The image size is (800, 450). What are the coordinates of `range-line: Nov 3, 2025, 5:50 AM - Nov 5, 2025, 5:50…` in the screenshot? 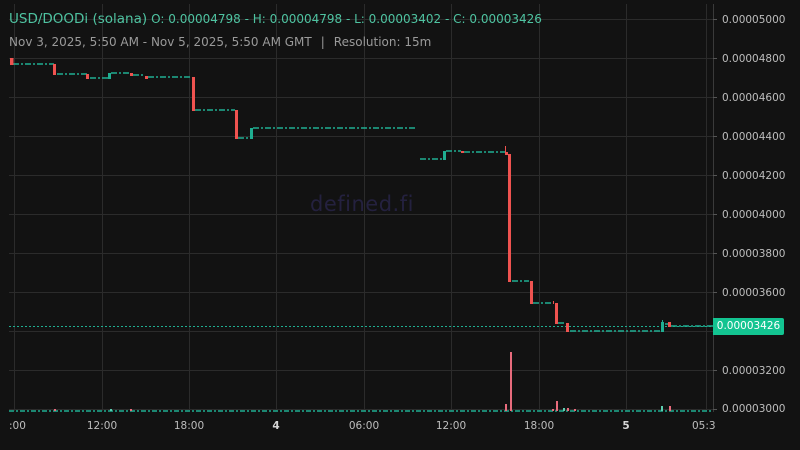 It's located at (275, 42).